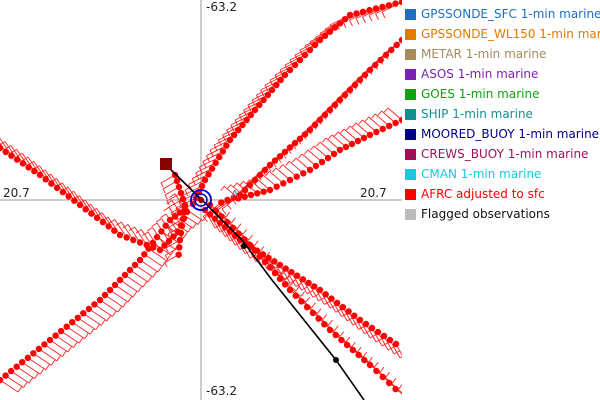 The image size is (600, 400). Describe the element at coordinates (510, 14) in the screenshot. I see `legend-label: GPSSONDE_SFC 1-min marine` at that location.